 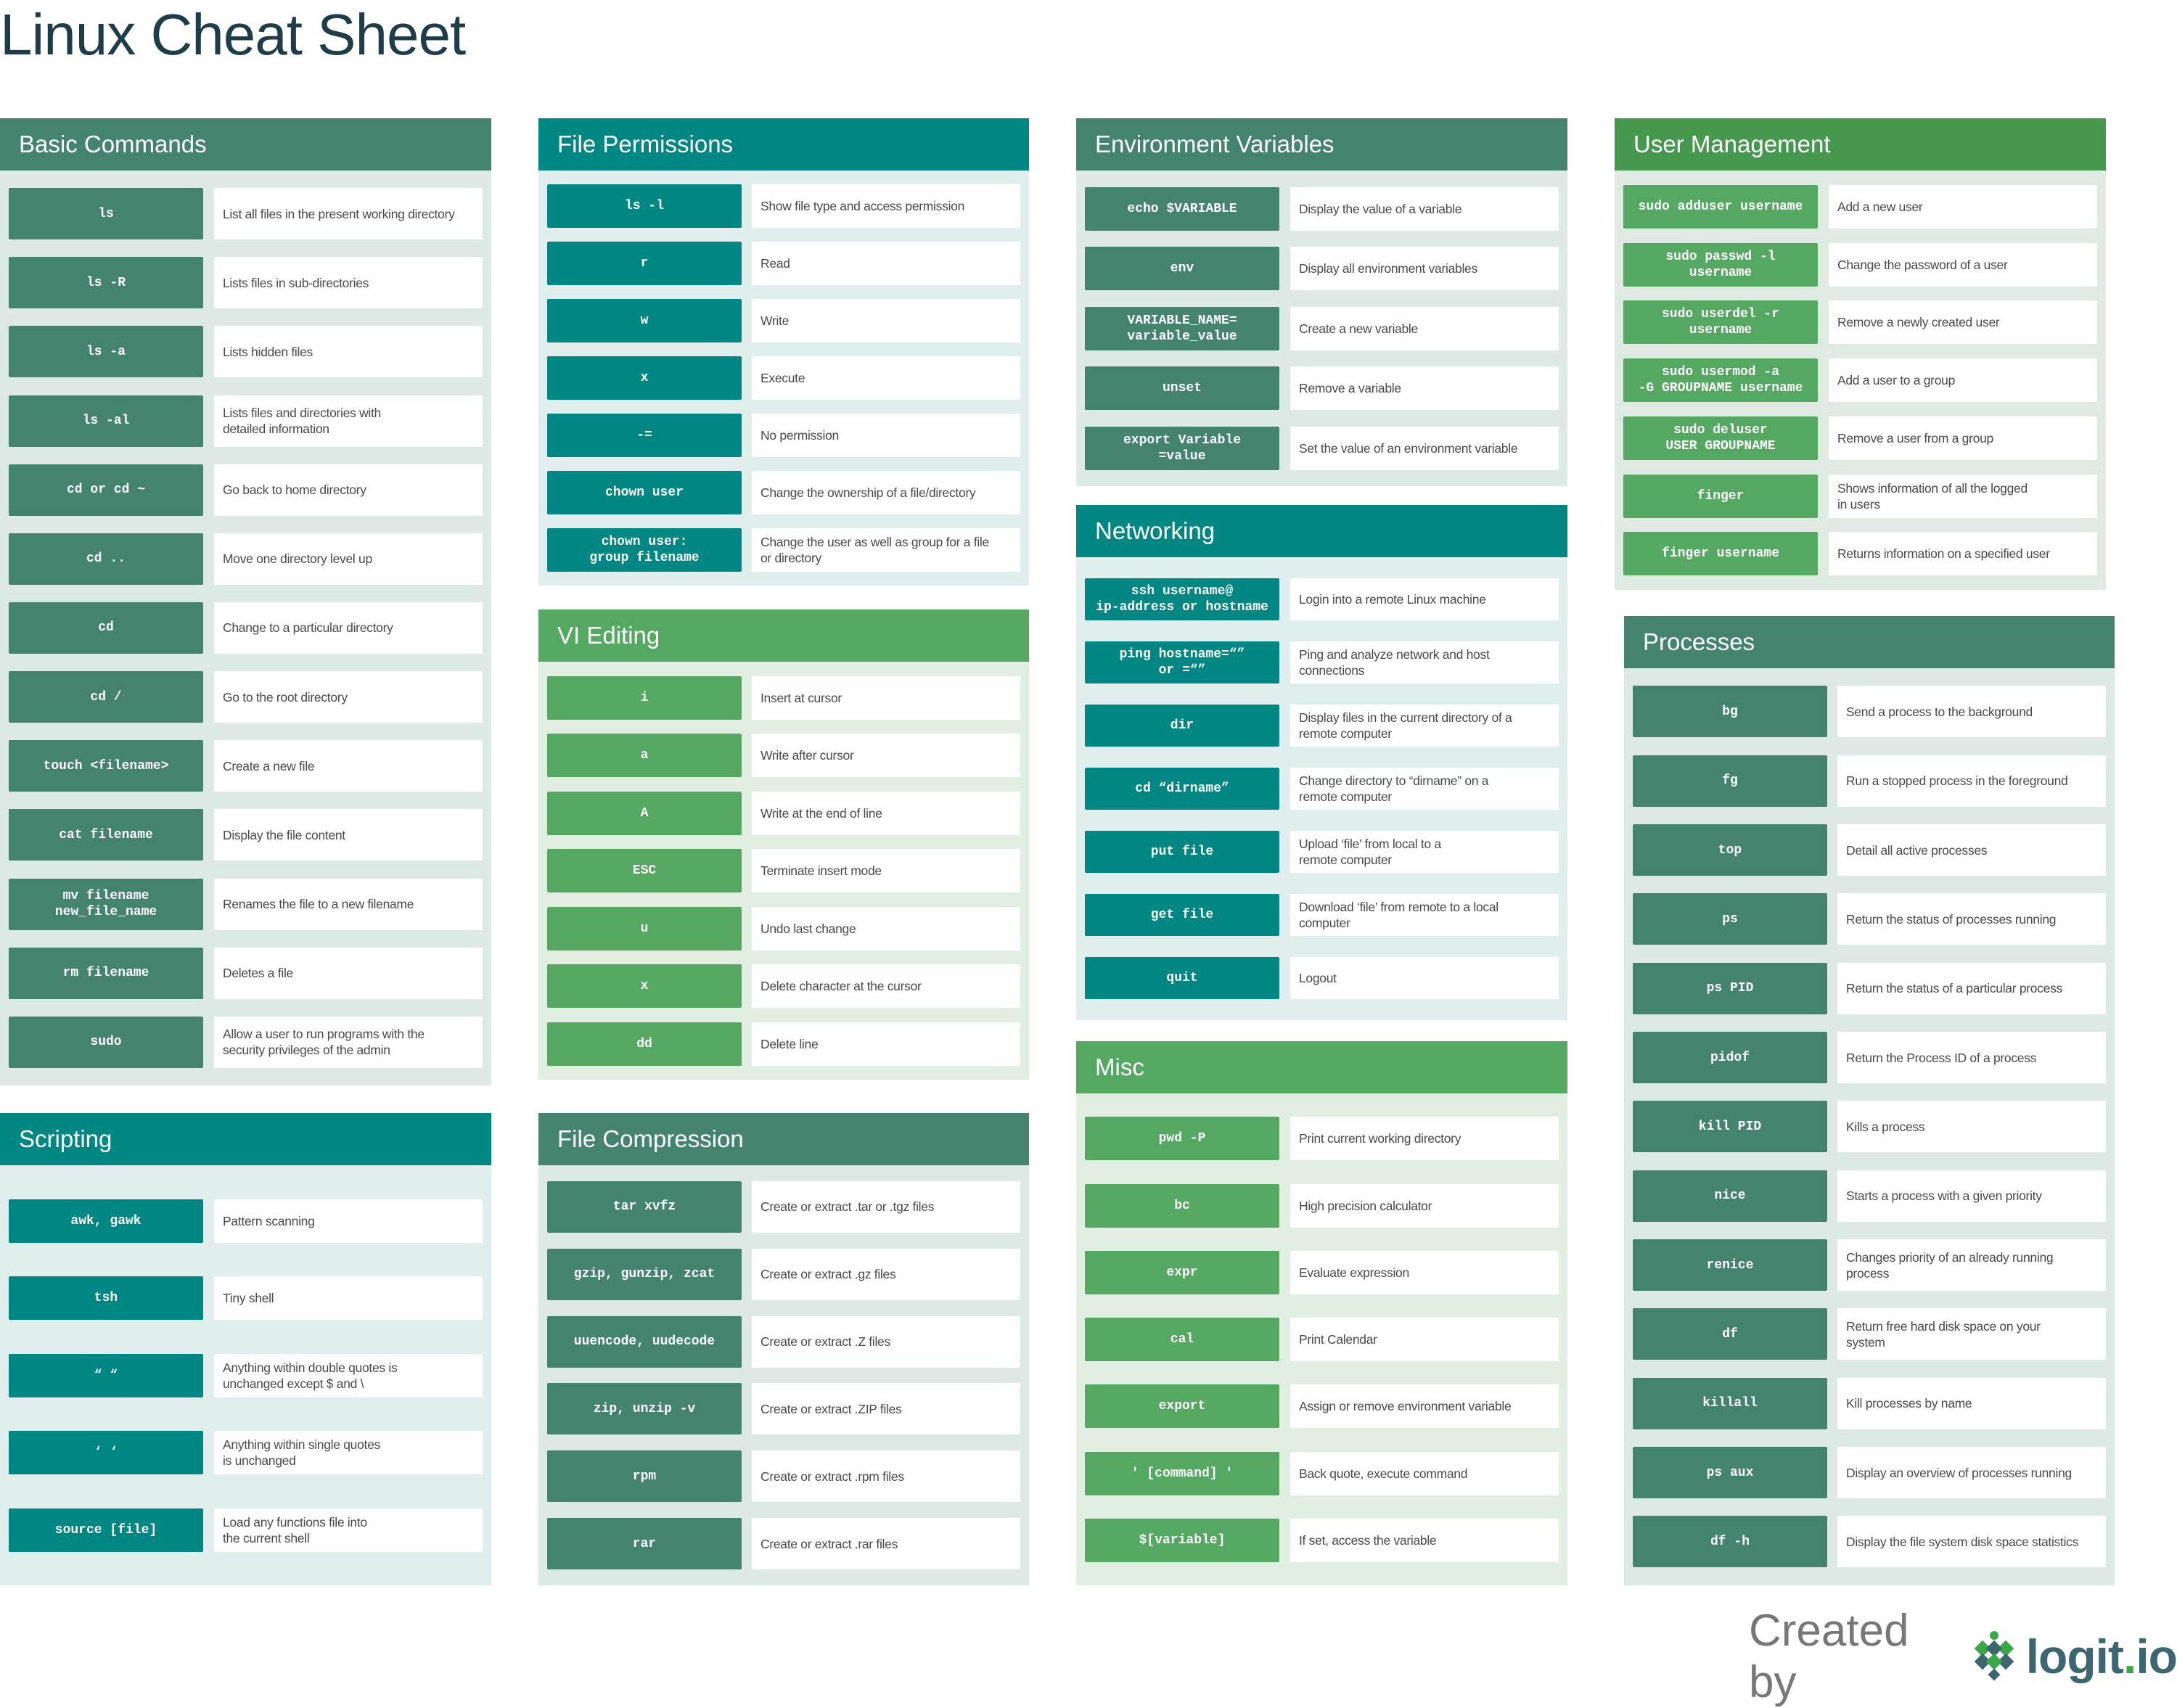 I want to click on command-row: ls -R Lists files in sub-directories, so click(x=246, y=283).